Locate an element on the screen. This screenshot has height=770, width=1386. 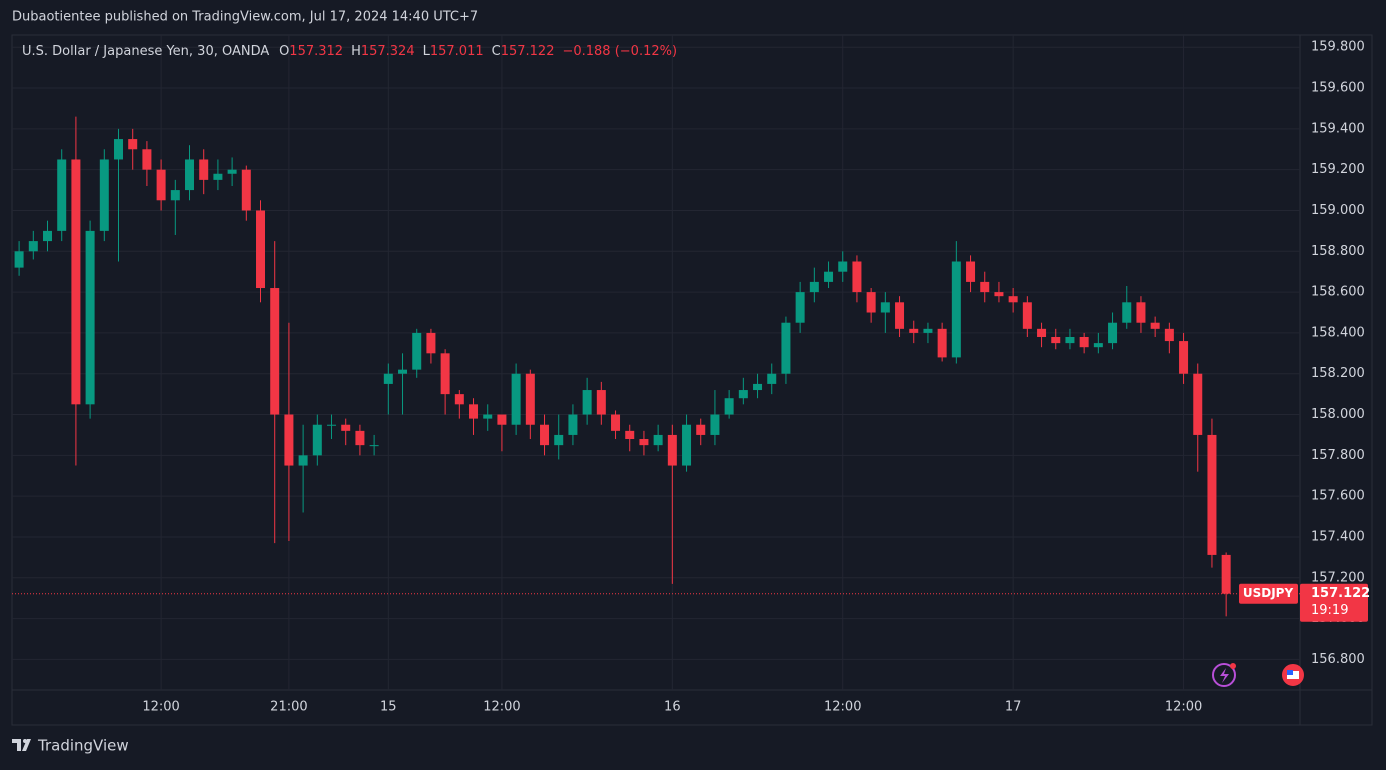
y-tick-label: 157.800 is located at coordinates (1338, 455).